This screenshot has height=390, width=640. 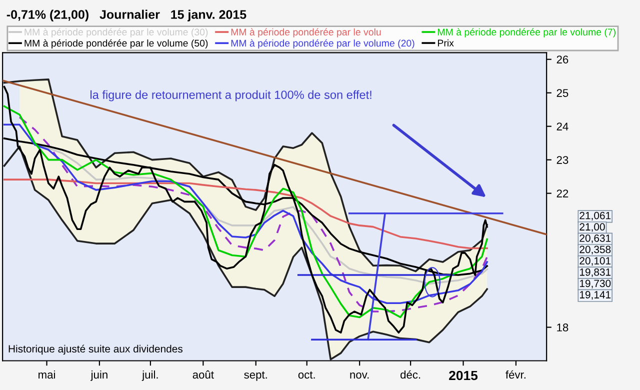 What do you see at coordinates (592, 227) in the screenshot?
I see `text: 21,00` at bounding box center [592, 227].